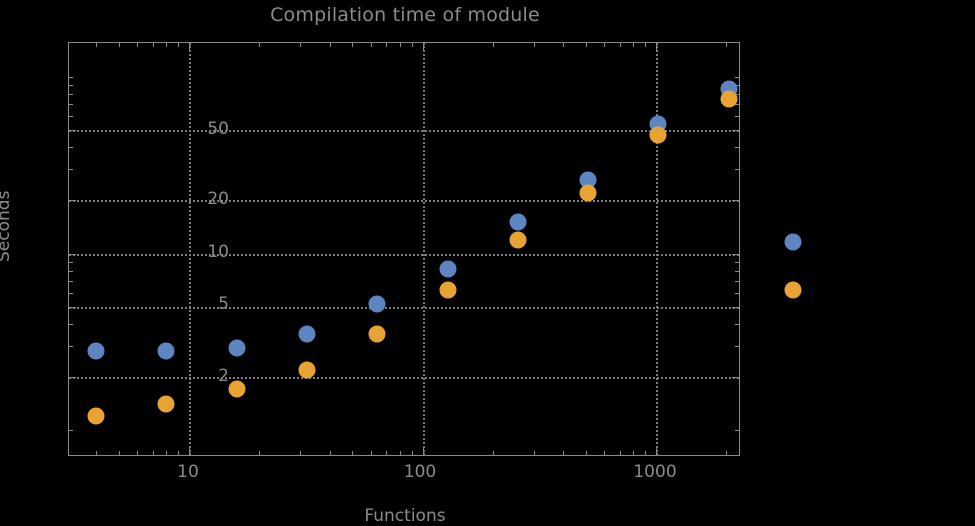 This screenshot has height=526, width=975. What do you see at coordinates (218, 252) in the screenshot?
I see `y-tick-label-10: 10` at bounding box center [218, 252].